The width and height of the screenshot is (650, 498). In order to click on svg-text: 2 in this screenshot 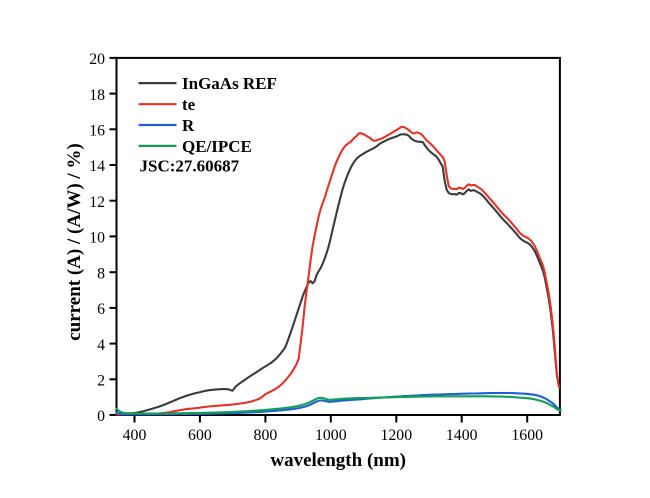, I will do `click(101, 381)`.